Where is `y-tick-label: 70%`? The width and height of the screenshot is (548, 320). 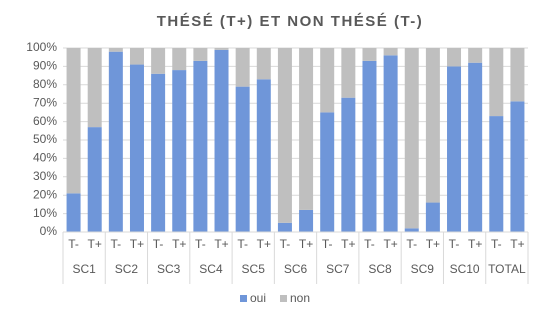
y-tick-label: 70% is located at coordinates (45, 102).